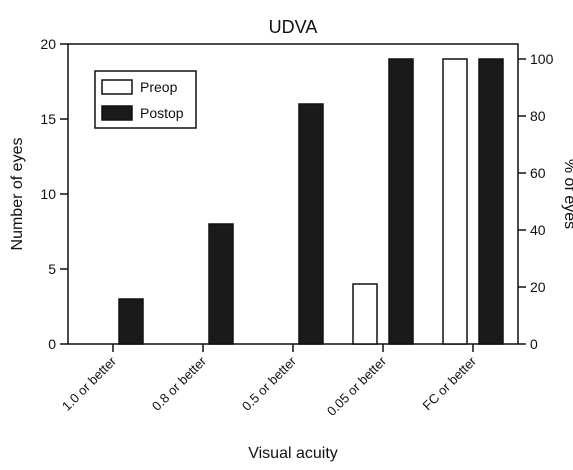 The height and width of the screenshot is (470, 573). I want to click on y-tick-label: 20, so click(48, 44).